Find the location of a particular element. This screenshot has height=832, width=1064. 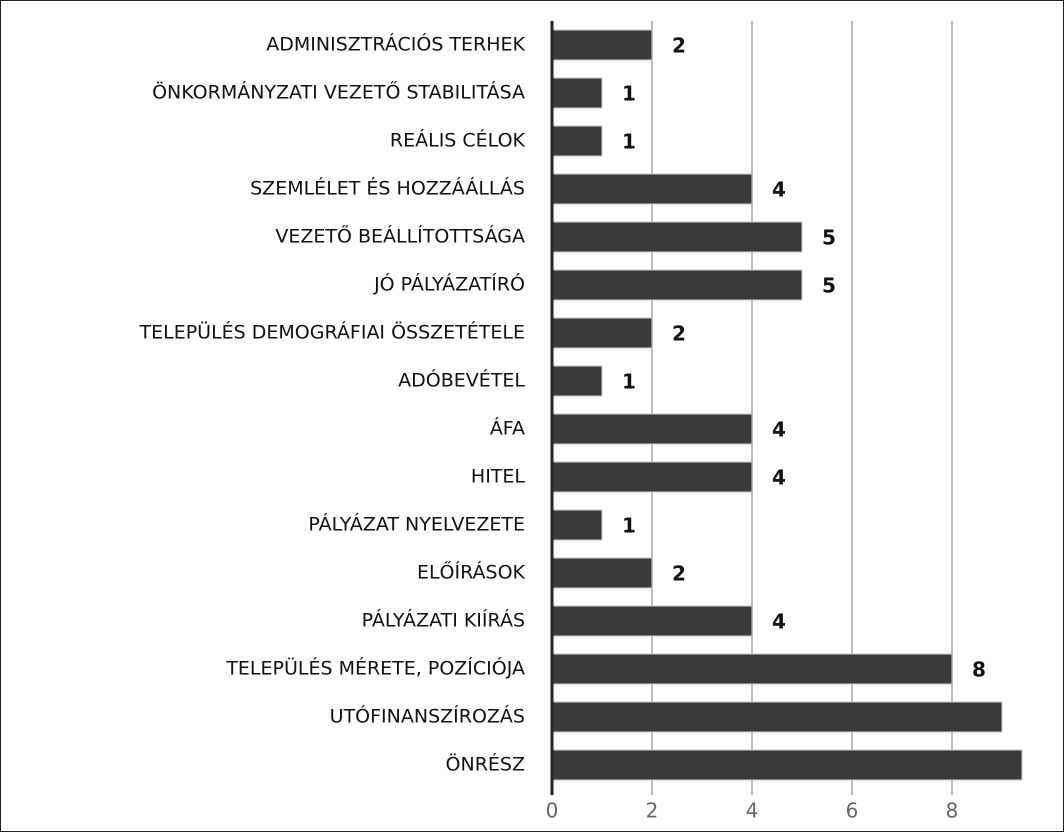

y-tick-label: TELEPÜLÉS DEMOGRÁFIAI ÖSSZETÉTELE is located at coordinates (332, 332).